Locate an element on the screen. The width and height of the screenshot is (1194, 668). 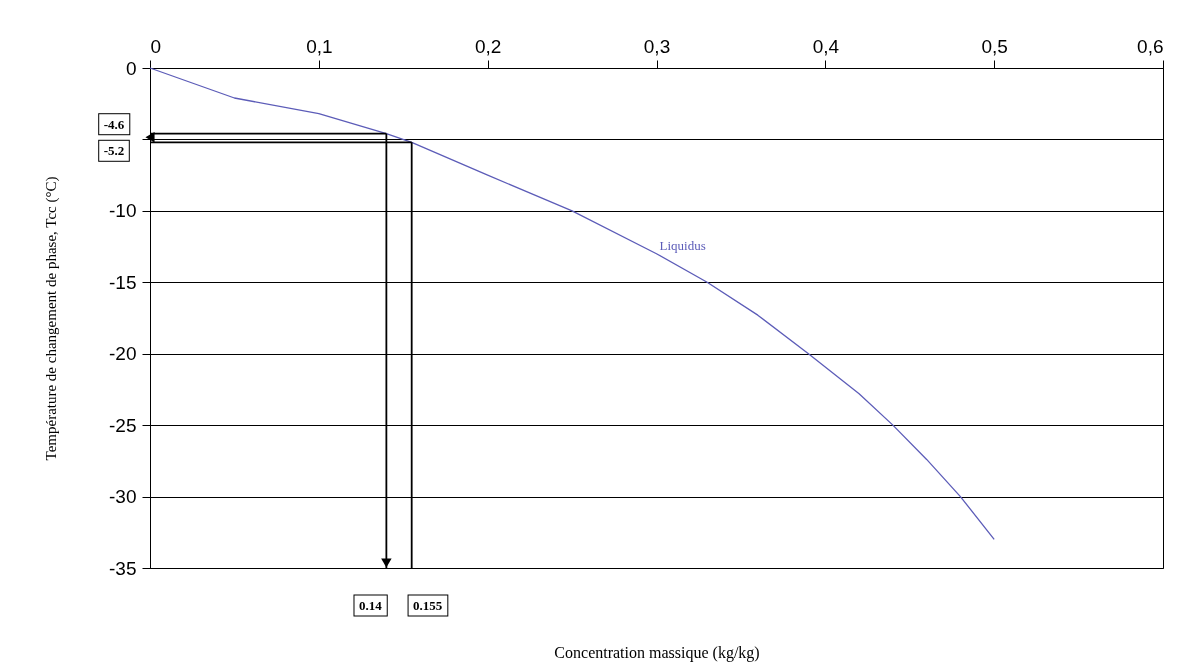
y-axis-title: Température de changement de phase, Tcc (°C) is located at coordinates (51, 318).